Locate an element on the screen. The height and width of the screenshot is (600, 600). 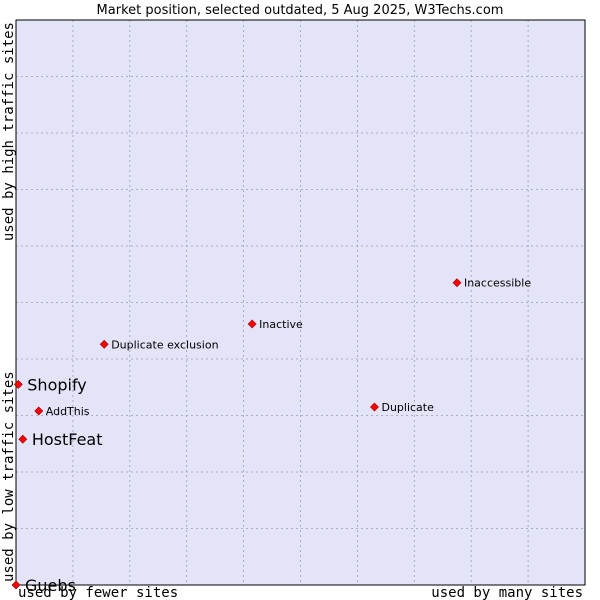
point-marker-inaccessible is located at coordinates (457, 283).